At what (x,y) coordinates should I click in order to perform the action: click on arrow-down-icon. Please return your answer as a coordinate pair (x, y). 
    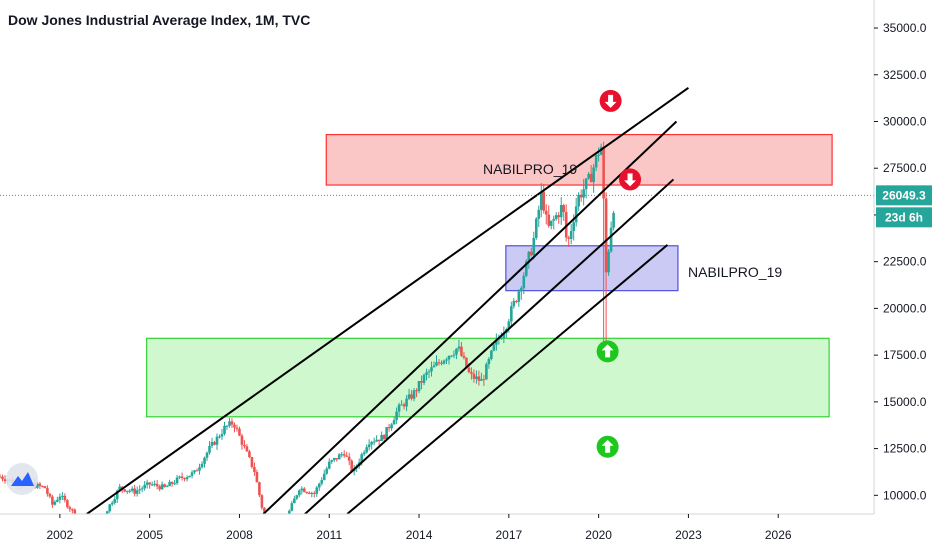
    Looking at the image, I should click on (610, 100).